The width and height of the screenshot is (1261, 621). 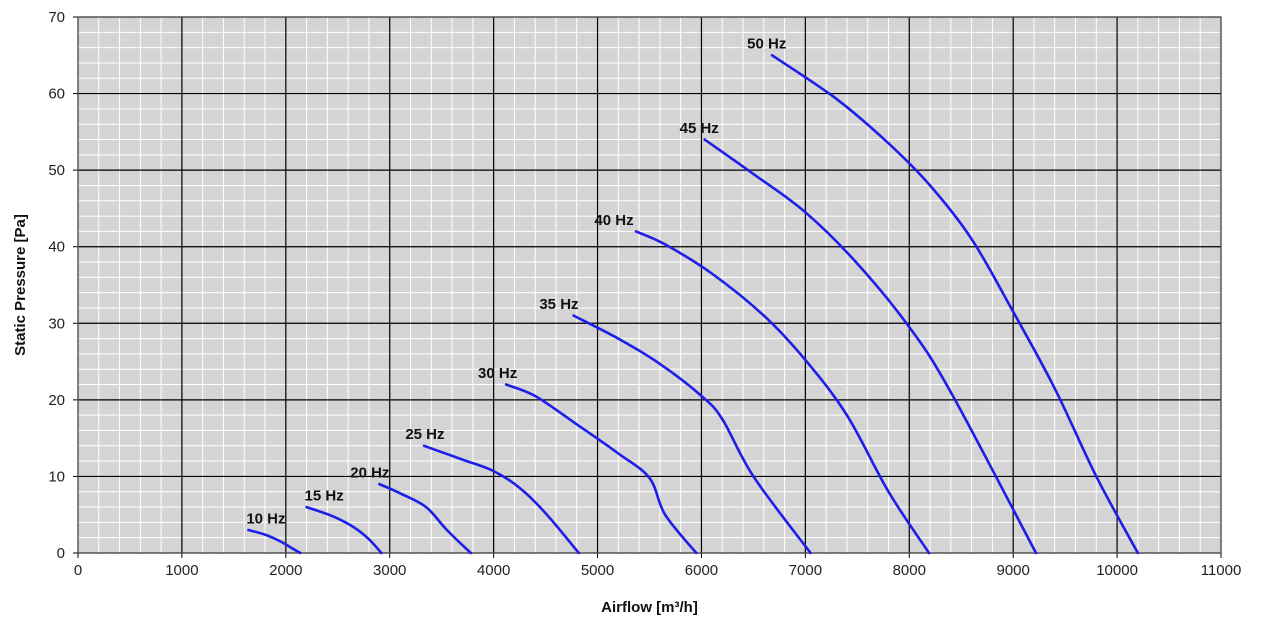 What do you see at coordinates (909, 570) in the screenshot?
I see `x-tick-label: 8000` at bounding box center [909, 570].